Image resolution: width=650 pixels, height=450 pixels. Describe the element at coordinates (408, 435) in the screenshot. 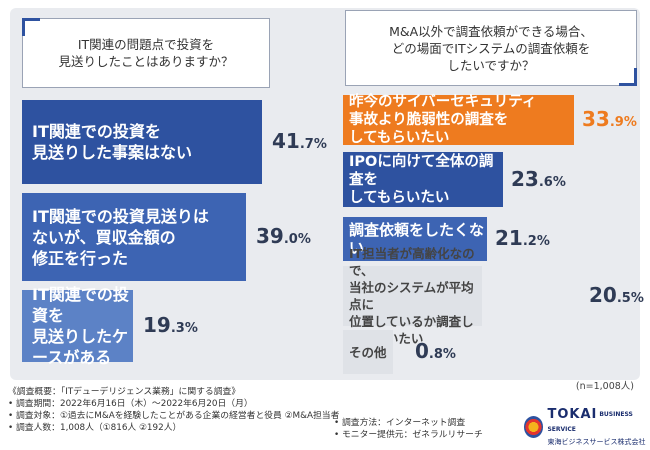

I see `survey-provider: • モニター提供元：ゼネラルリサーチ` at that location.